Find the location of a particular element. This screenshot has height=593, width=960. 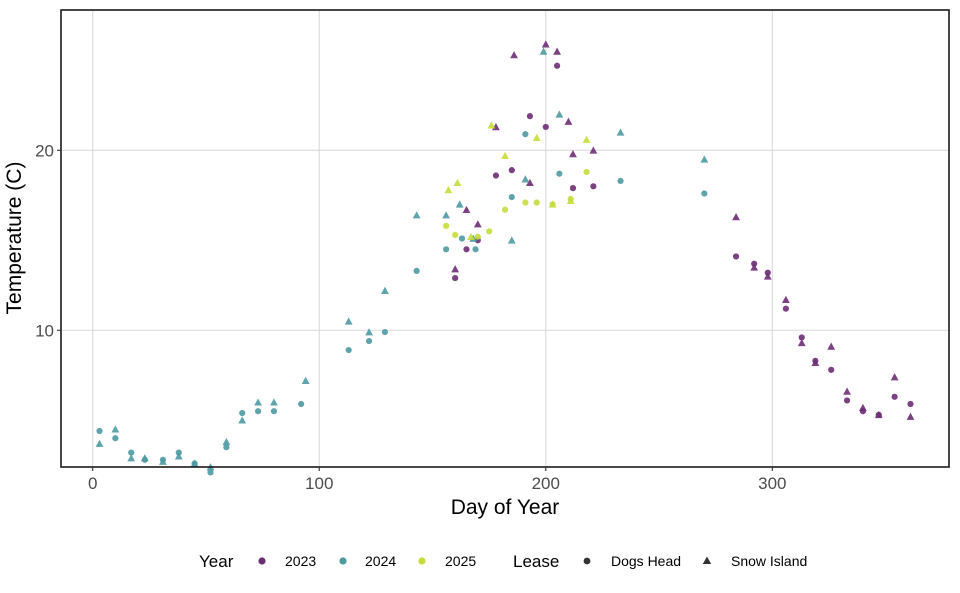

y-axis-title: Temperature (C) is located at coordinates (14, 238).